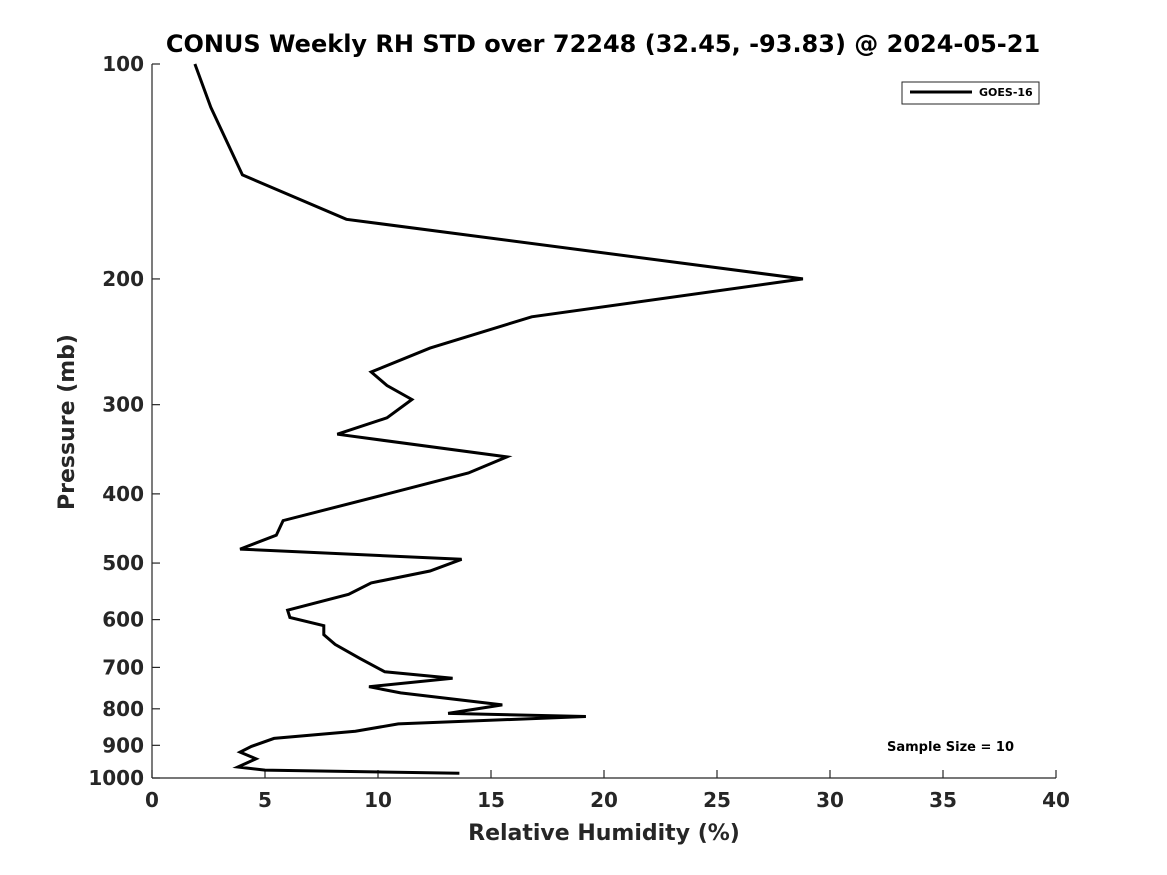  What do you see at coordinates (123, 64) in the screenshot?
I see `y-tick-label: 100` at bounding box center [123, 64].